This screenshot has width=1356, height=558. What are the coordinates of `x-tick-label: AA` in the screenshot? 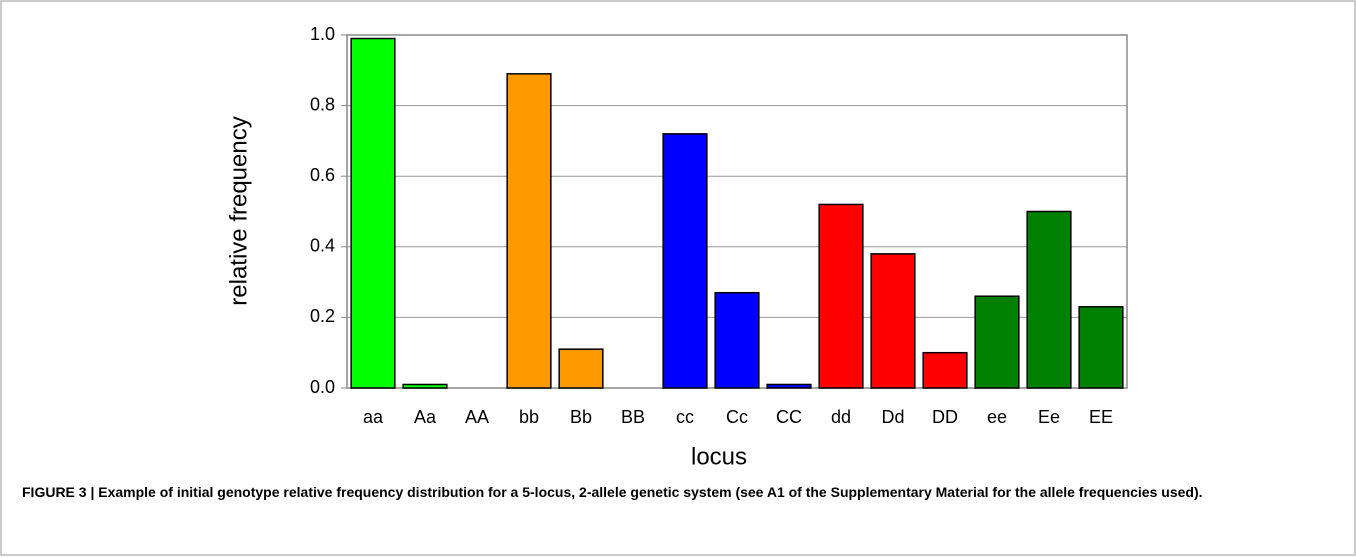 It's located at (477, 417).